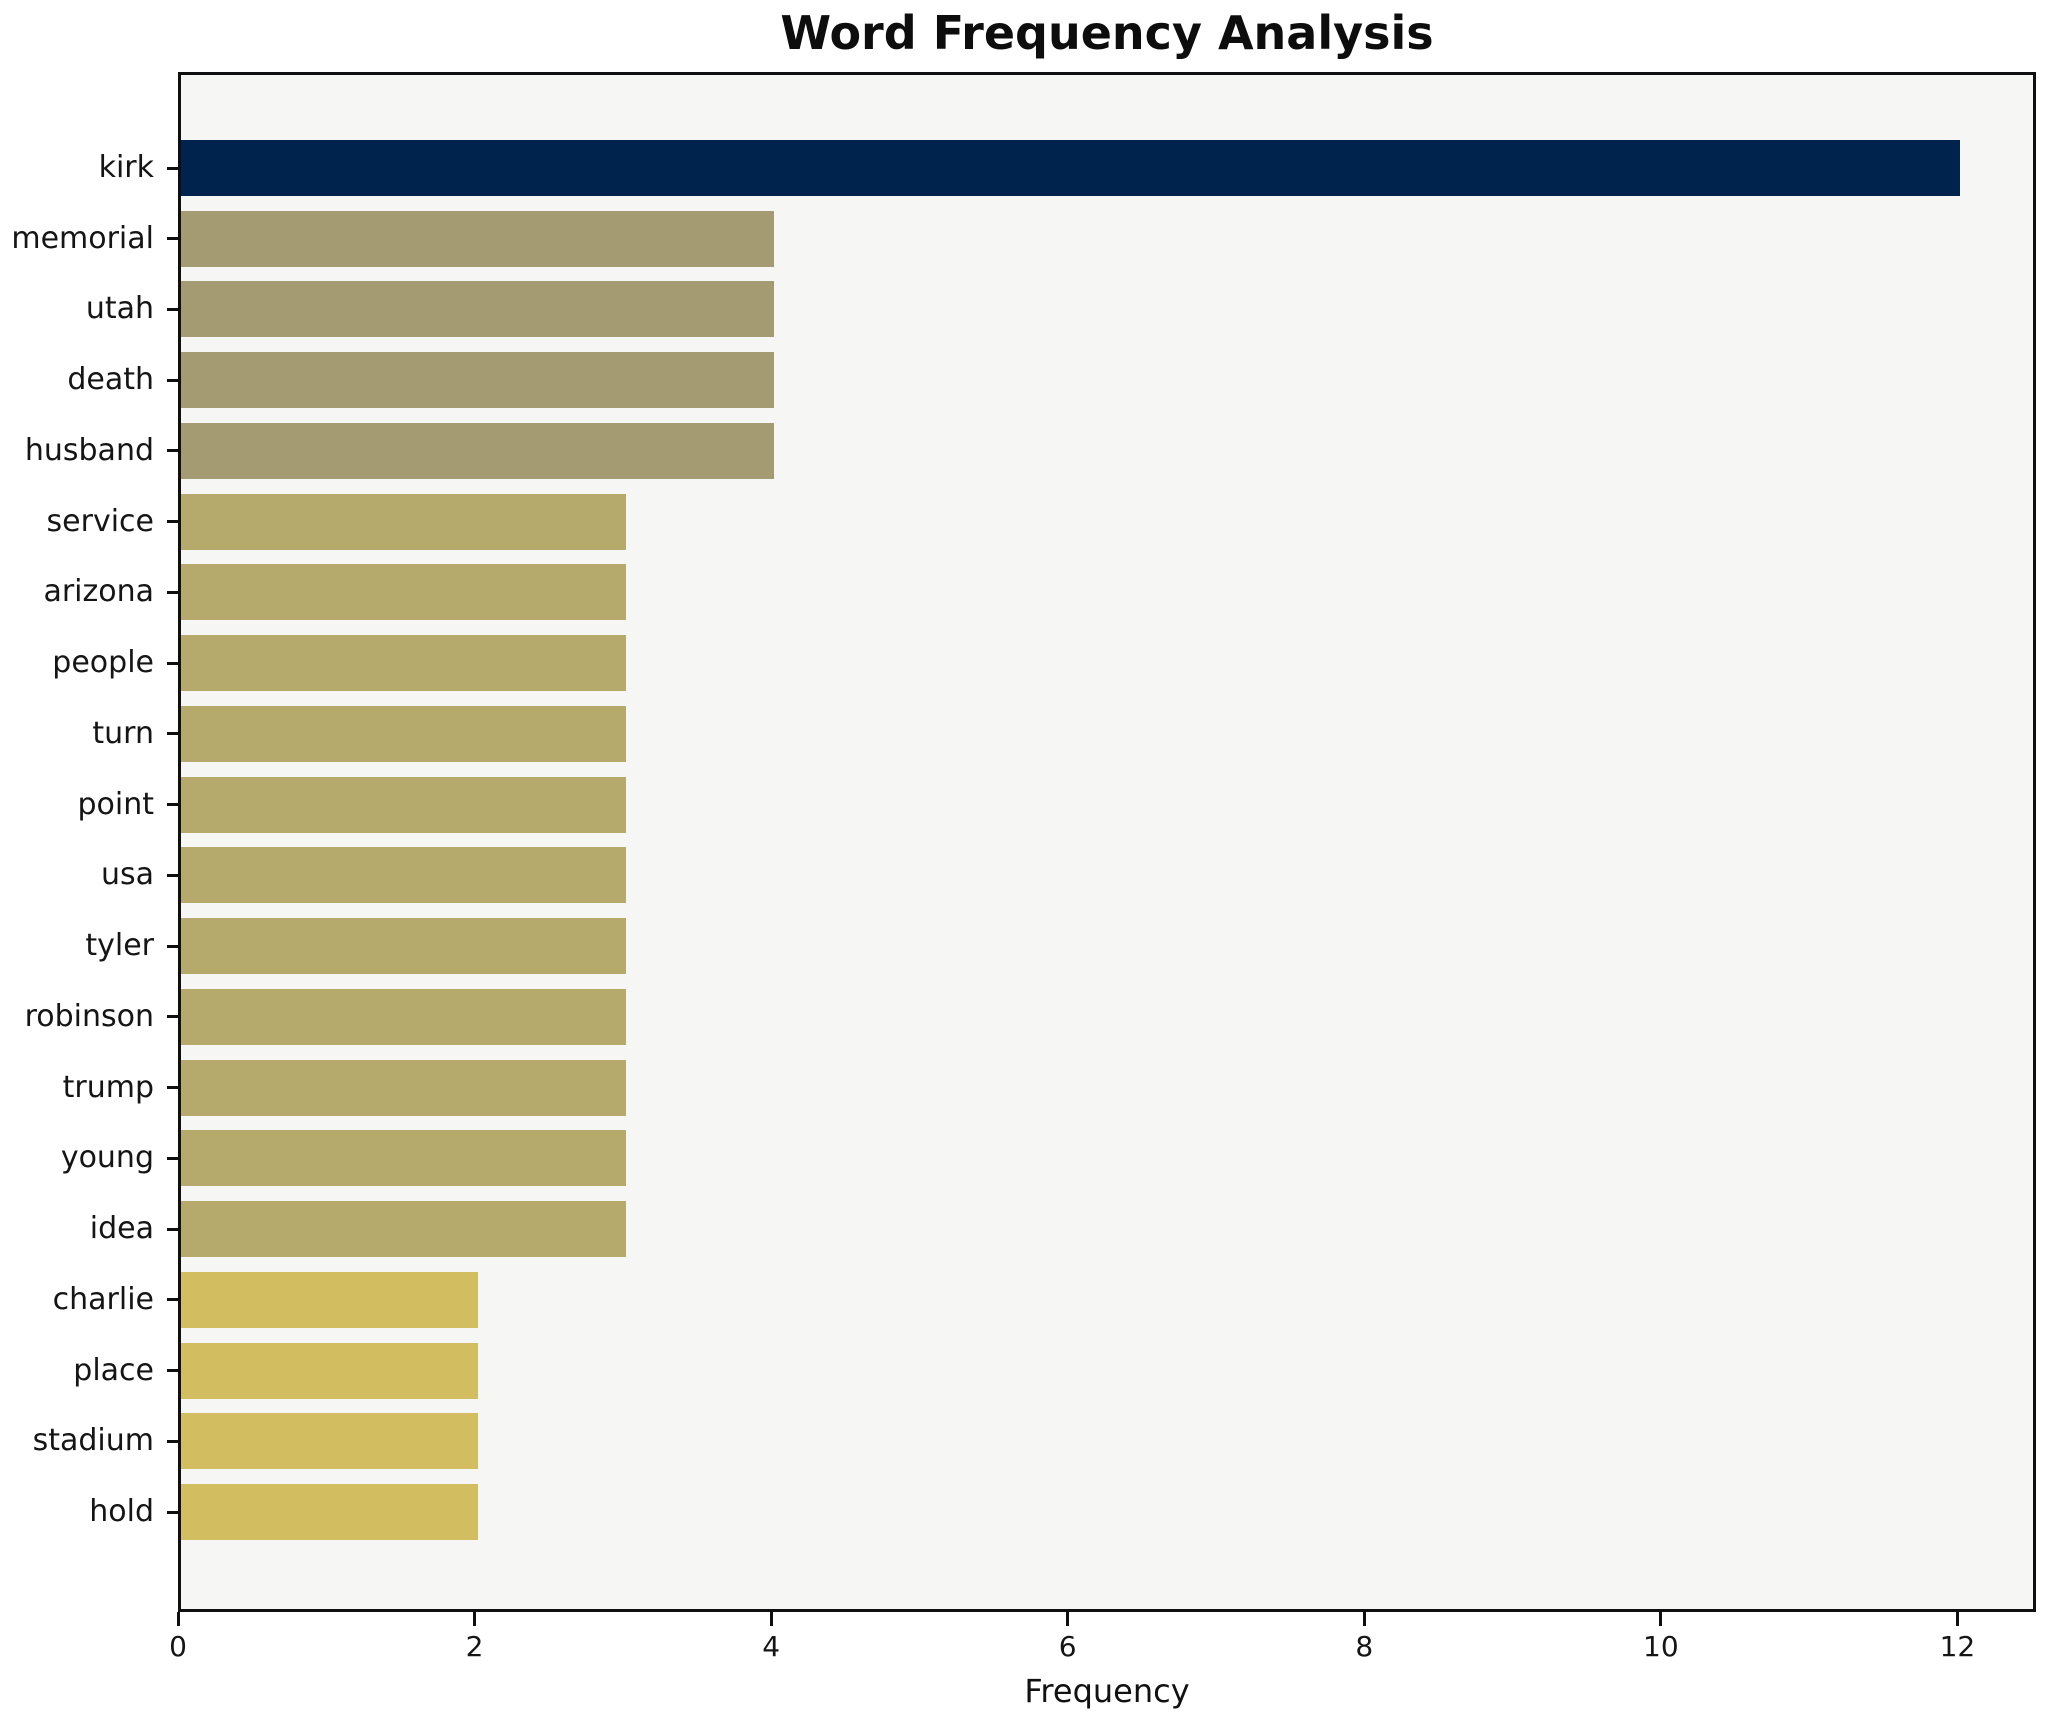 The image size is (2056, 1722). What do you see at coordinates (113, 1370) in the screenshot?
I see `y-tick-label-place: place` at bounding box center [113, 1370].